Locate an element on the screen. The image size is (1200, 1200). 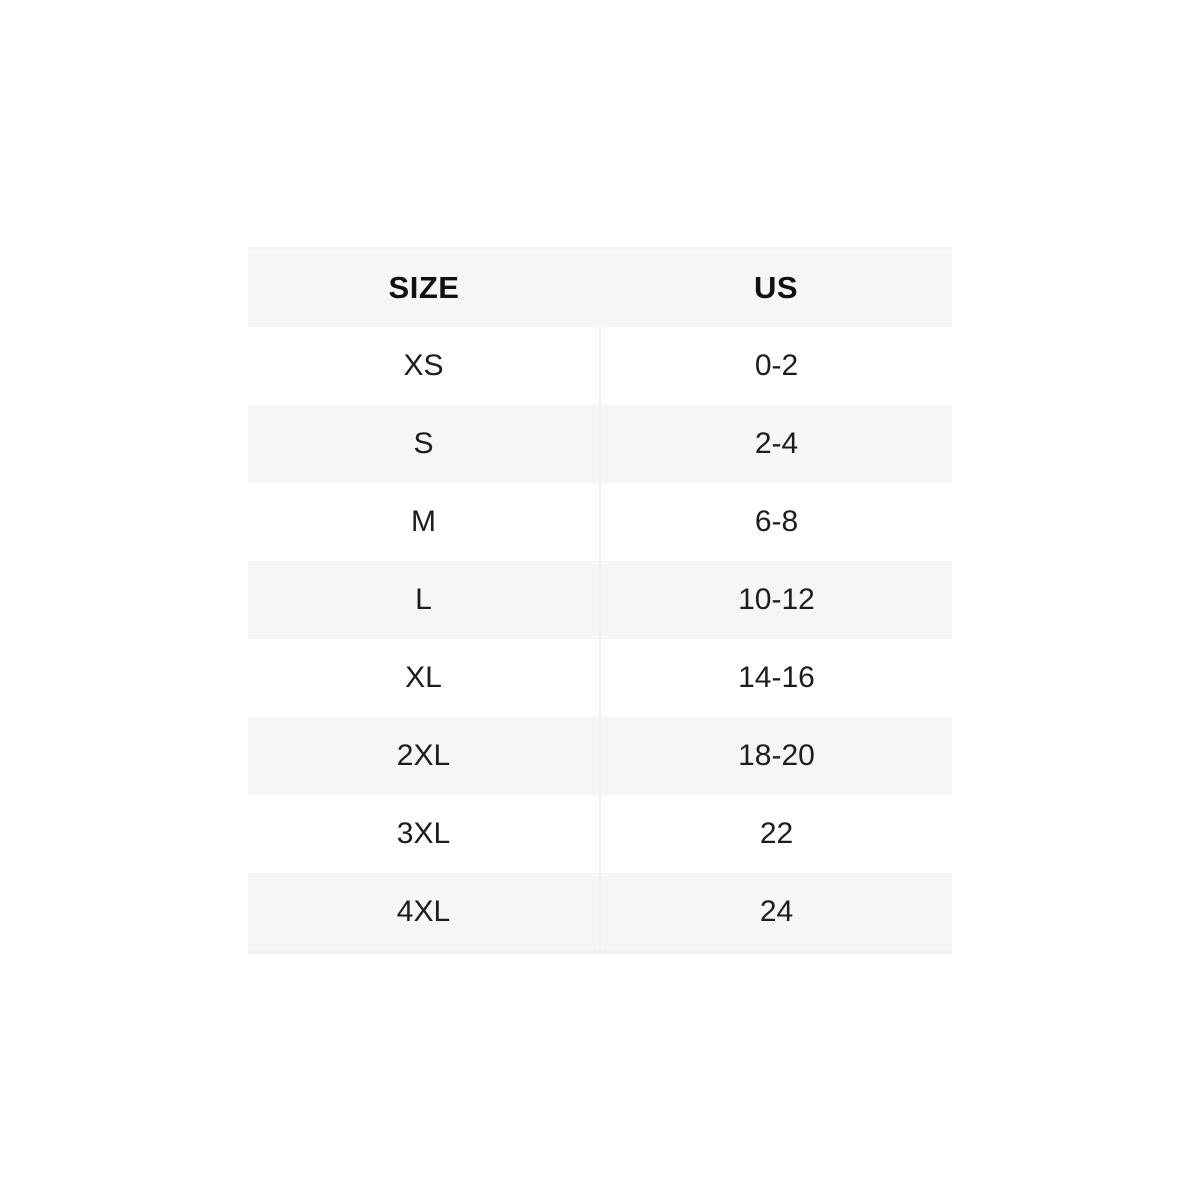
size-cell: S is located at coordinates (424, 443).